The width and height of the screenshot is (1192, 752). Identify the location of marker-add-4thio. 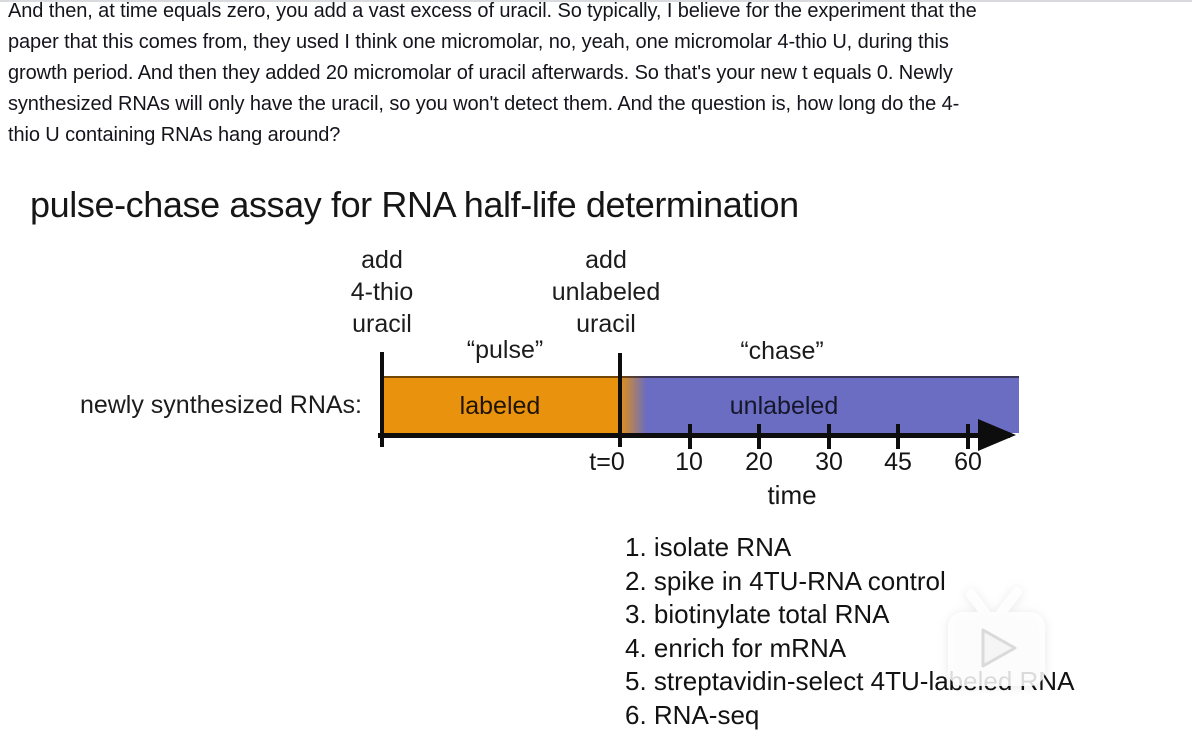
(382, 399).